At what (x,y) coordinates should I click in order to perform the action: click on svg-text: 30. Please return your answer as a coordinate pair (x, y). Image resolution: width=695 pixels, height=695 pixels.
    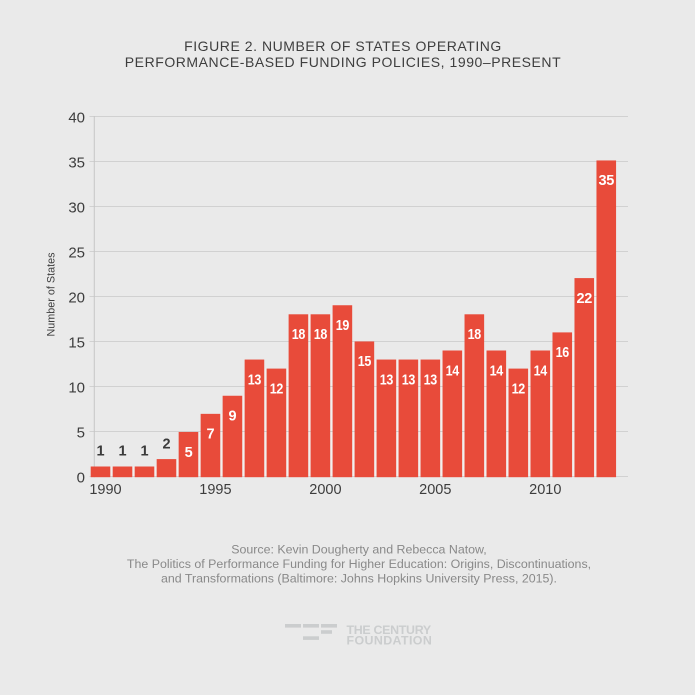
    Looking at the image, I should click on (76, 207).